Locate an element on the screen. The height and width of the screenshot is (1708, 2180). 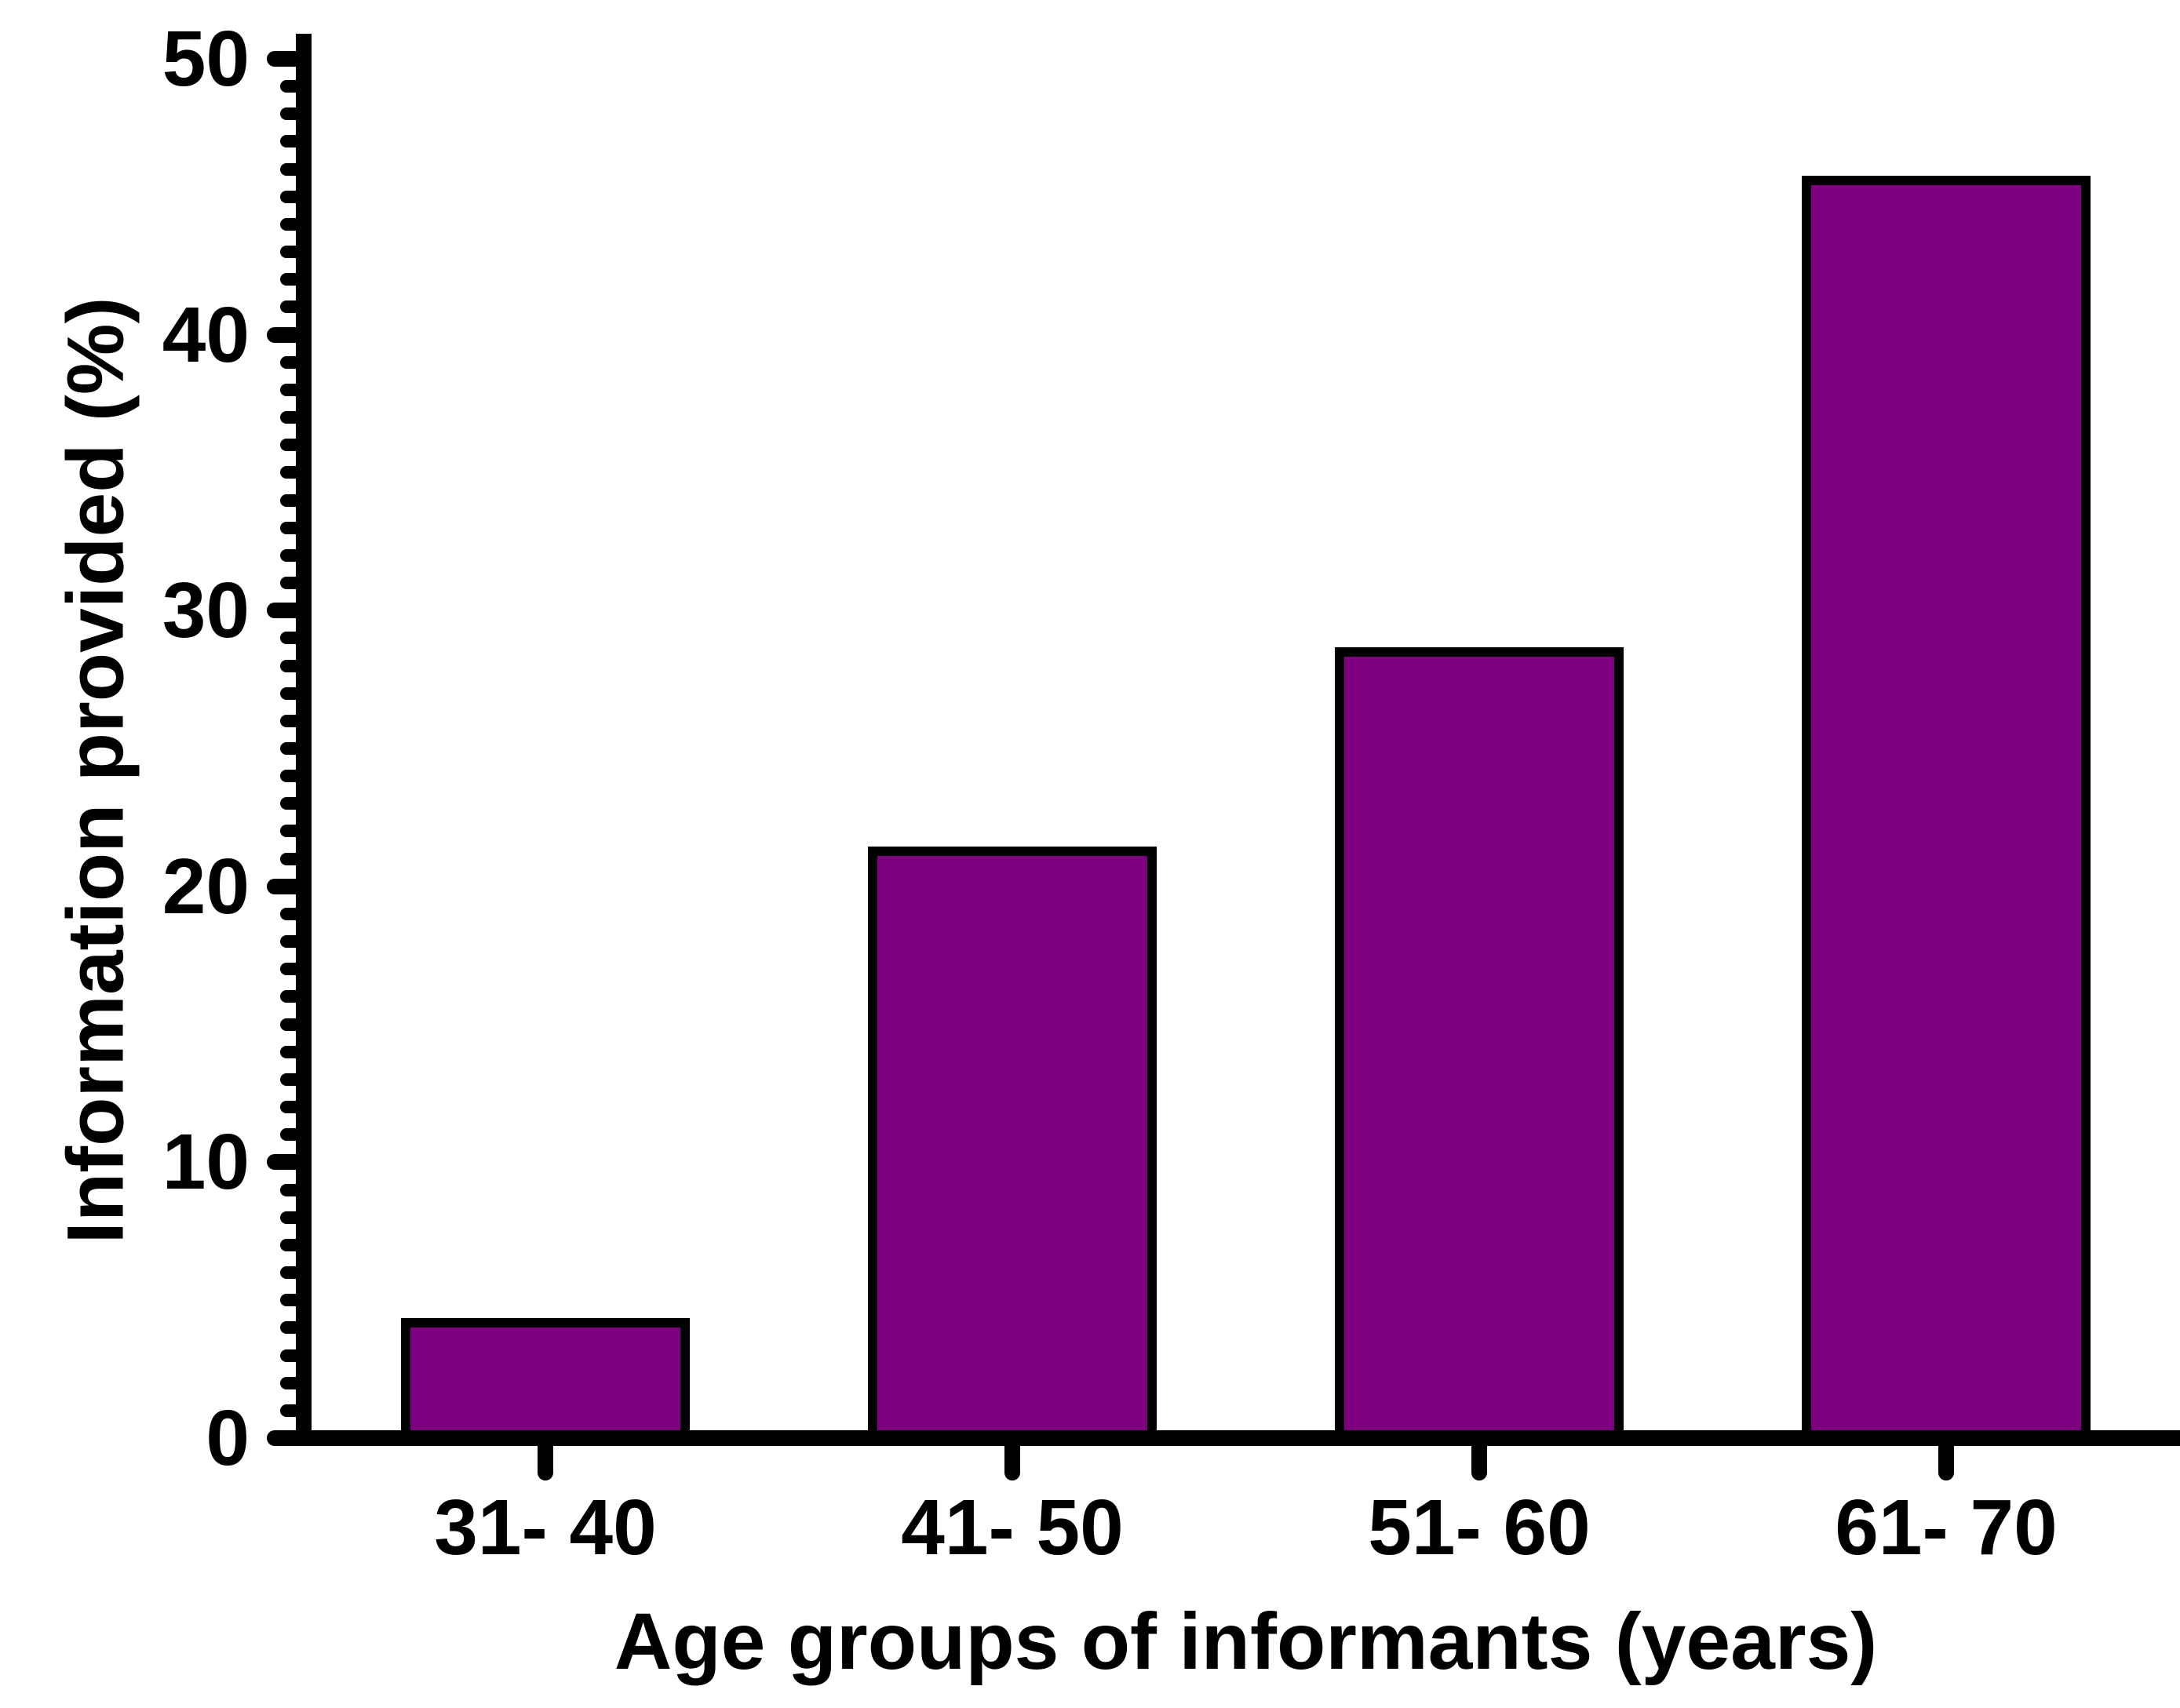
y-axis-line is located at coordinates (304, 740).